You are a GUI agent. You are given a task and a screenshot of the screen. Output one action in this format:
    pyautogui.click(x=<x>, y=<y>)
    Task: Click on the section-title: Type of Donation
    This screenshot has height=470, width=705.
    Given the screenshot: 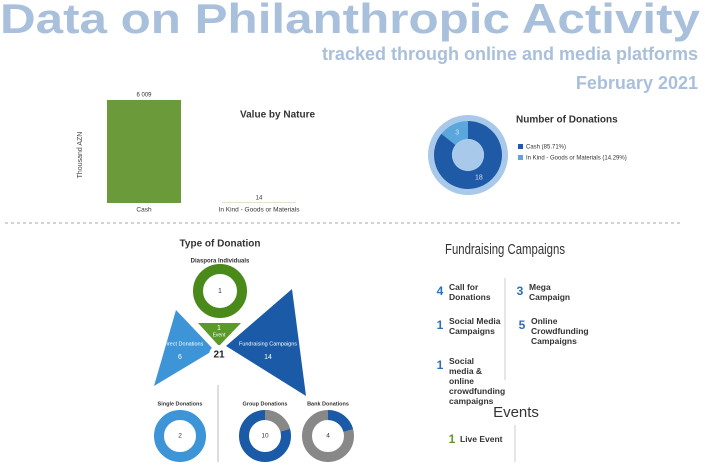 What is the action you would take?
    pyautogui.click(x=220, y=244)
    